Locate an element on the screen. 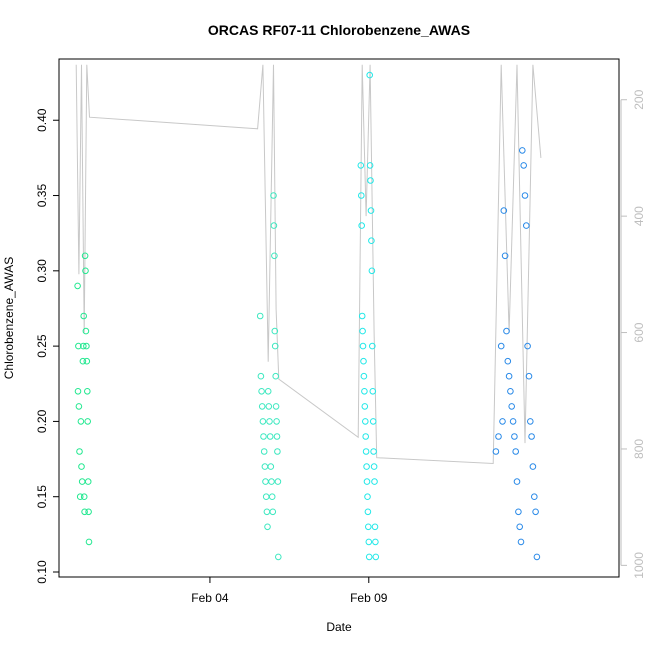  secondary-y-axis: 200 400 600 800 1000 is located at coordinates (633, 334).